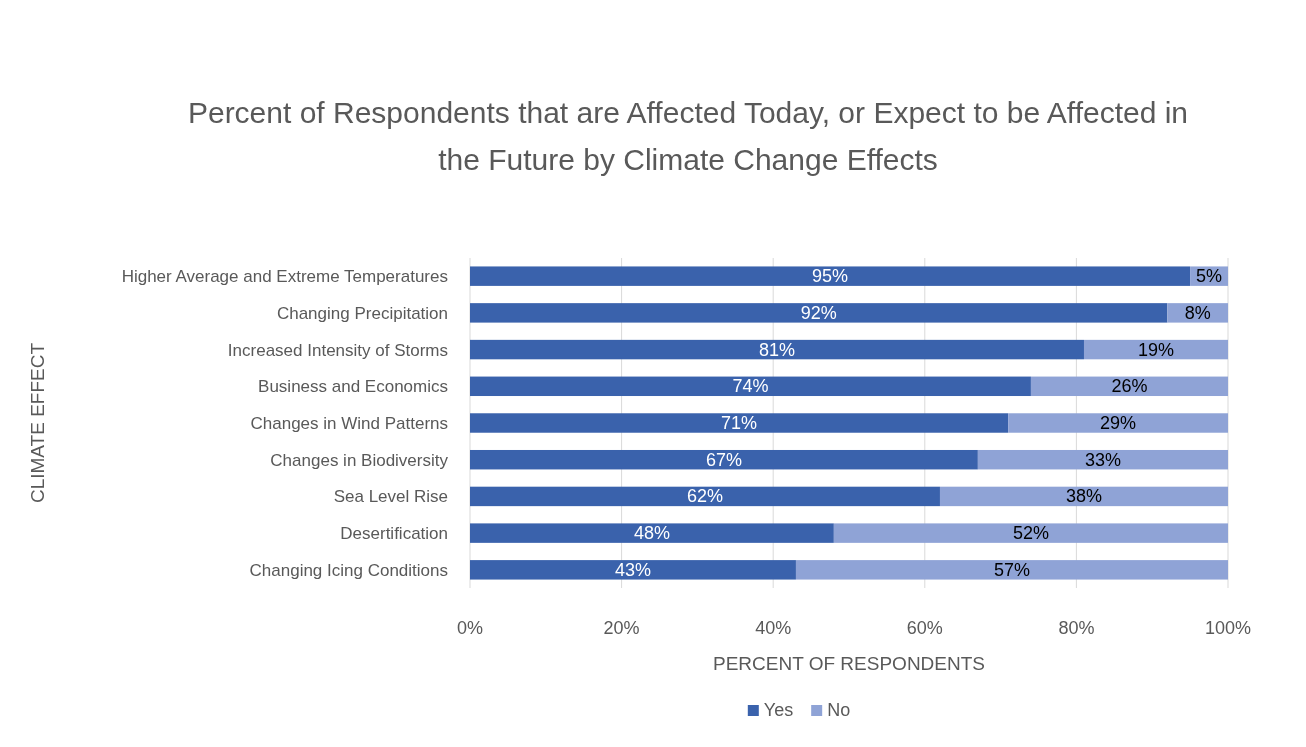  I want to click on data-label: 57%, so click(1011, 569).